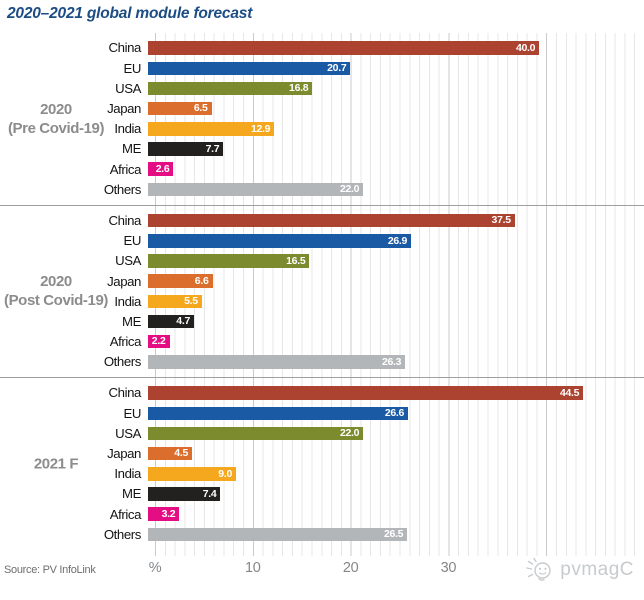 The image size is (644, 600). I want to click on bar-value-label: 26.9, so click(397, 240).